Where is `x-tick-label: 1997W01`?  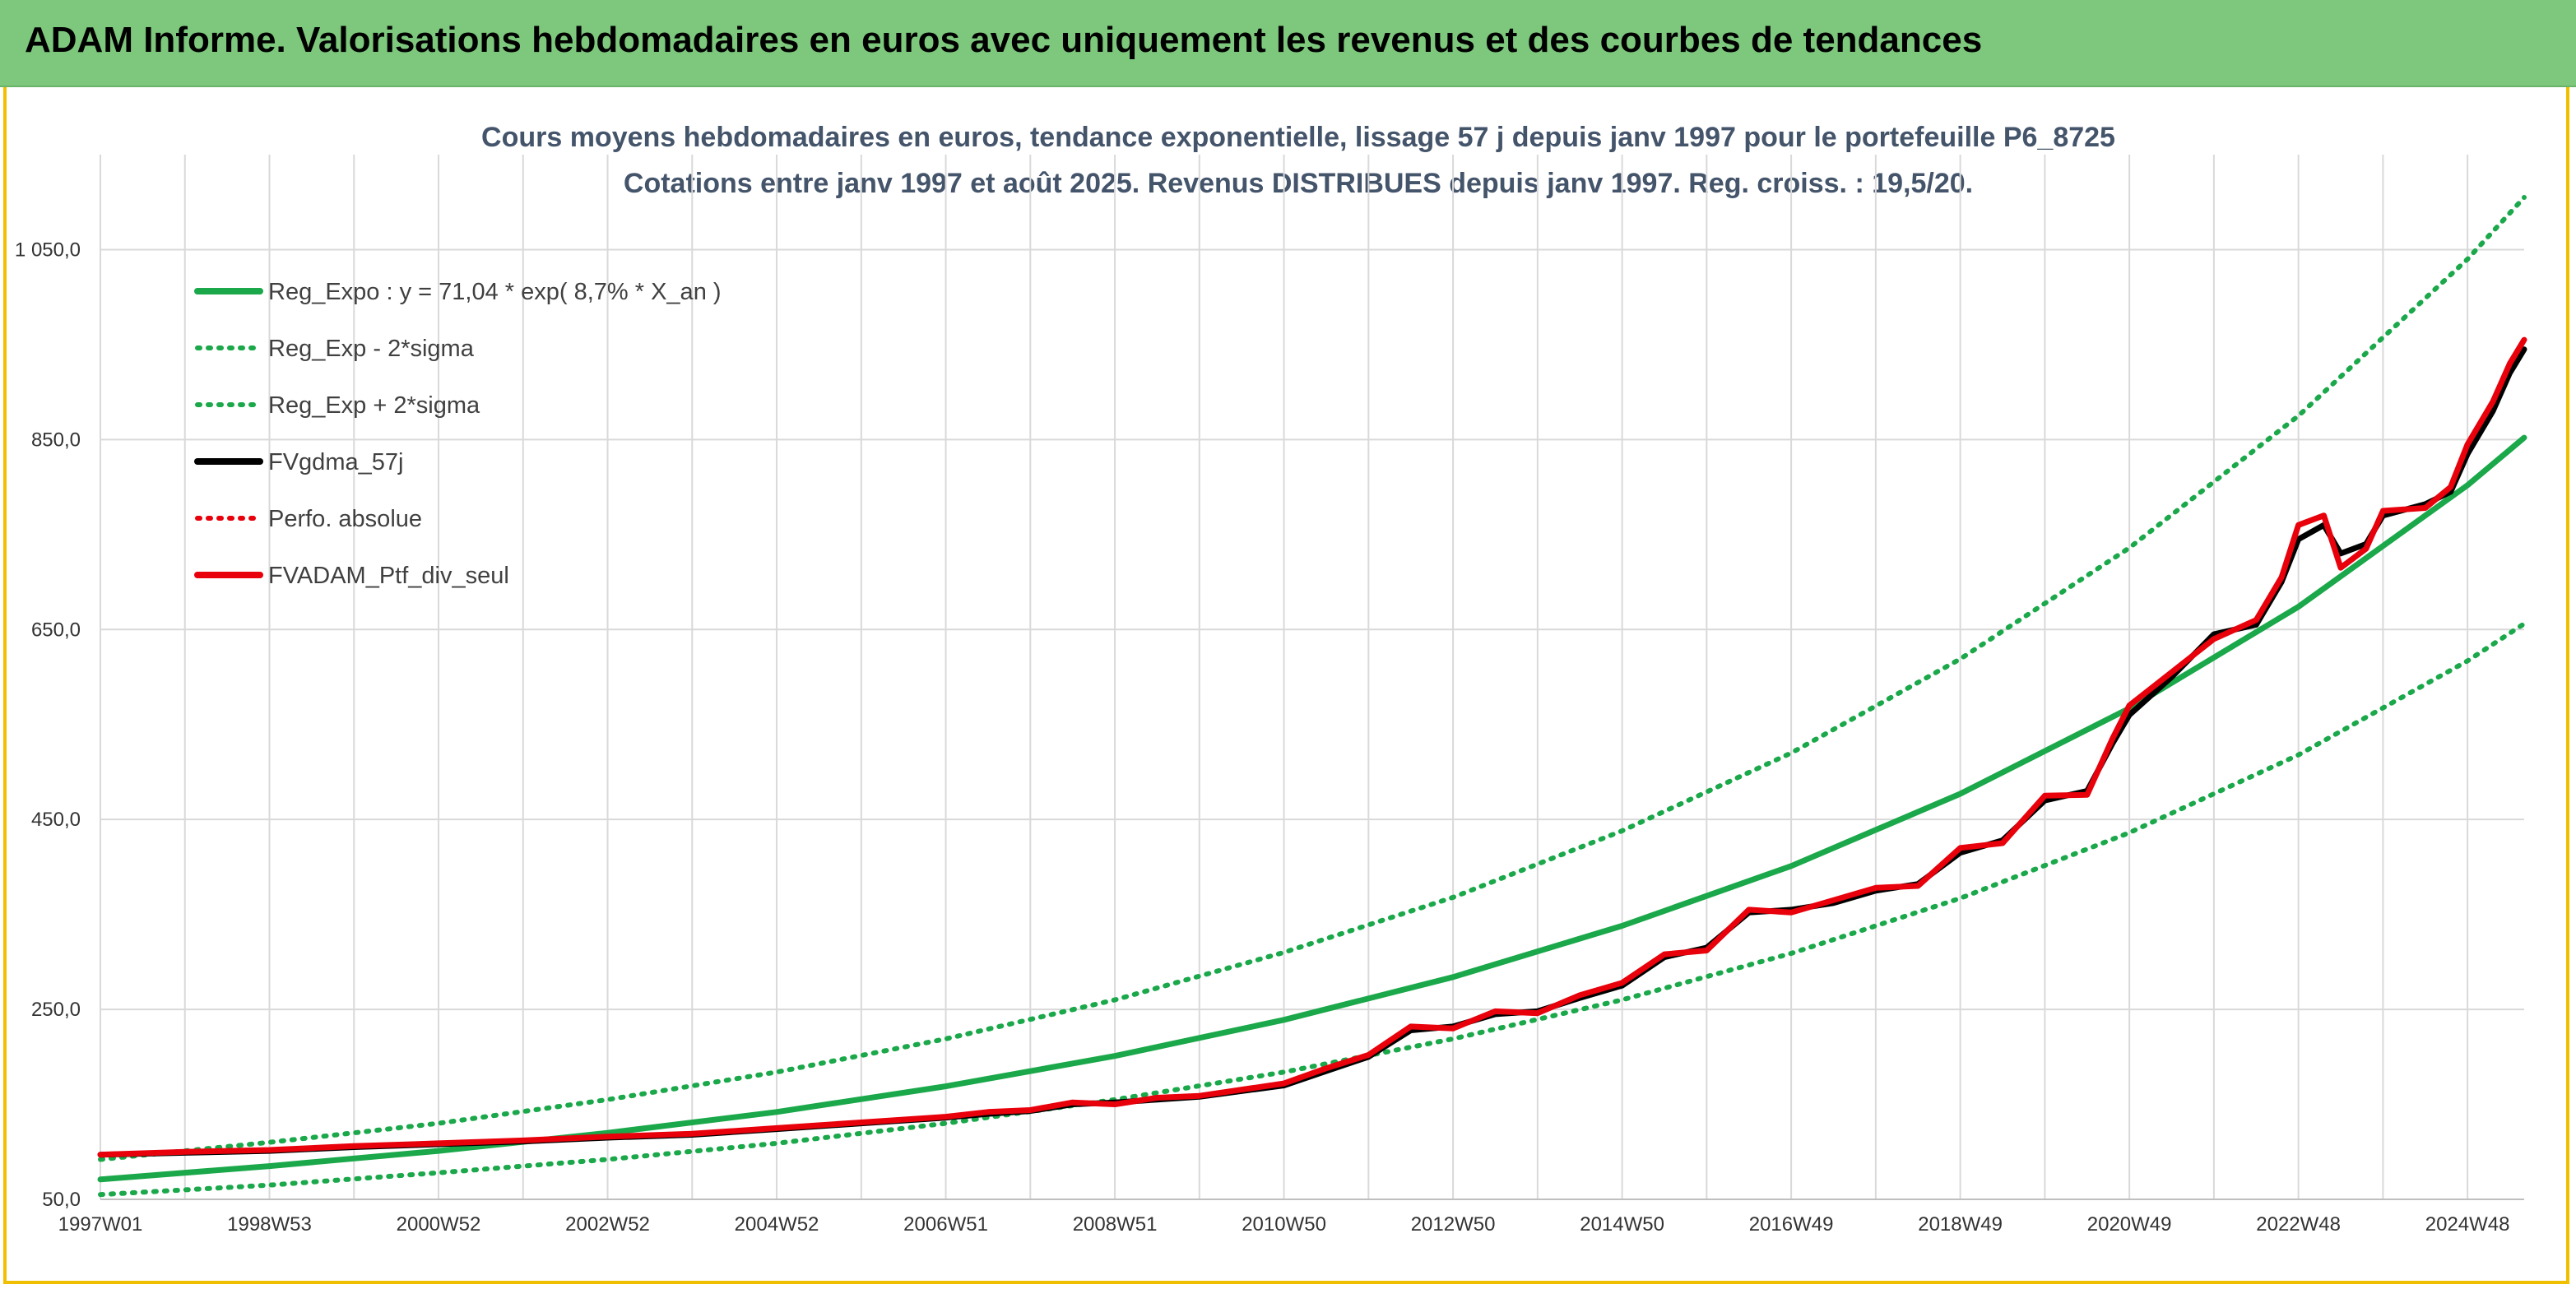
x-tick-label: 1997W01 is located at coordinates (100, 1224).